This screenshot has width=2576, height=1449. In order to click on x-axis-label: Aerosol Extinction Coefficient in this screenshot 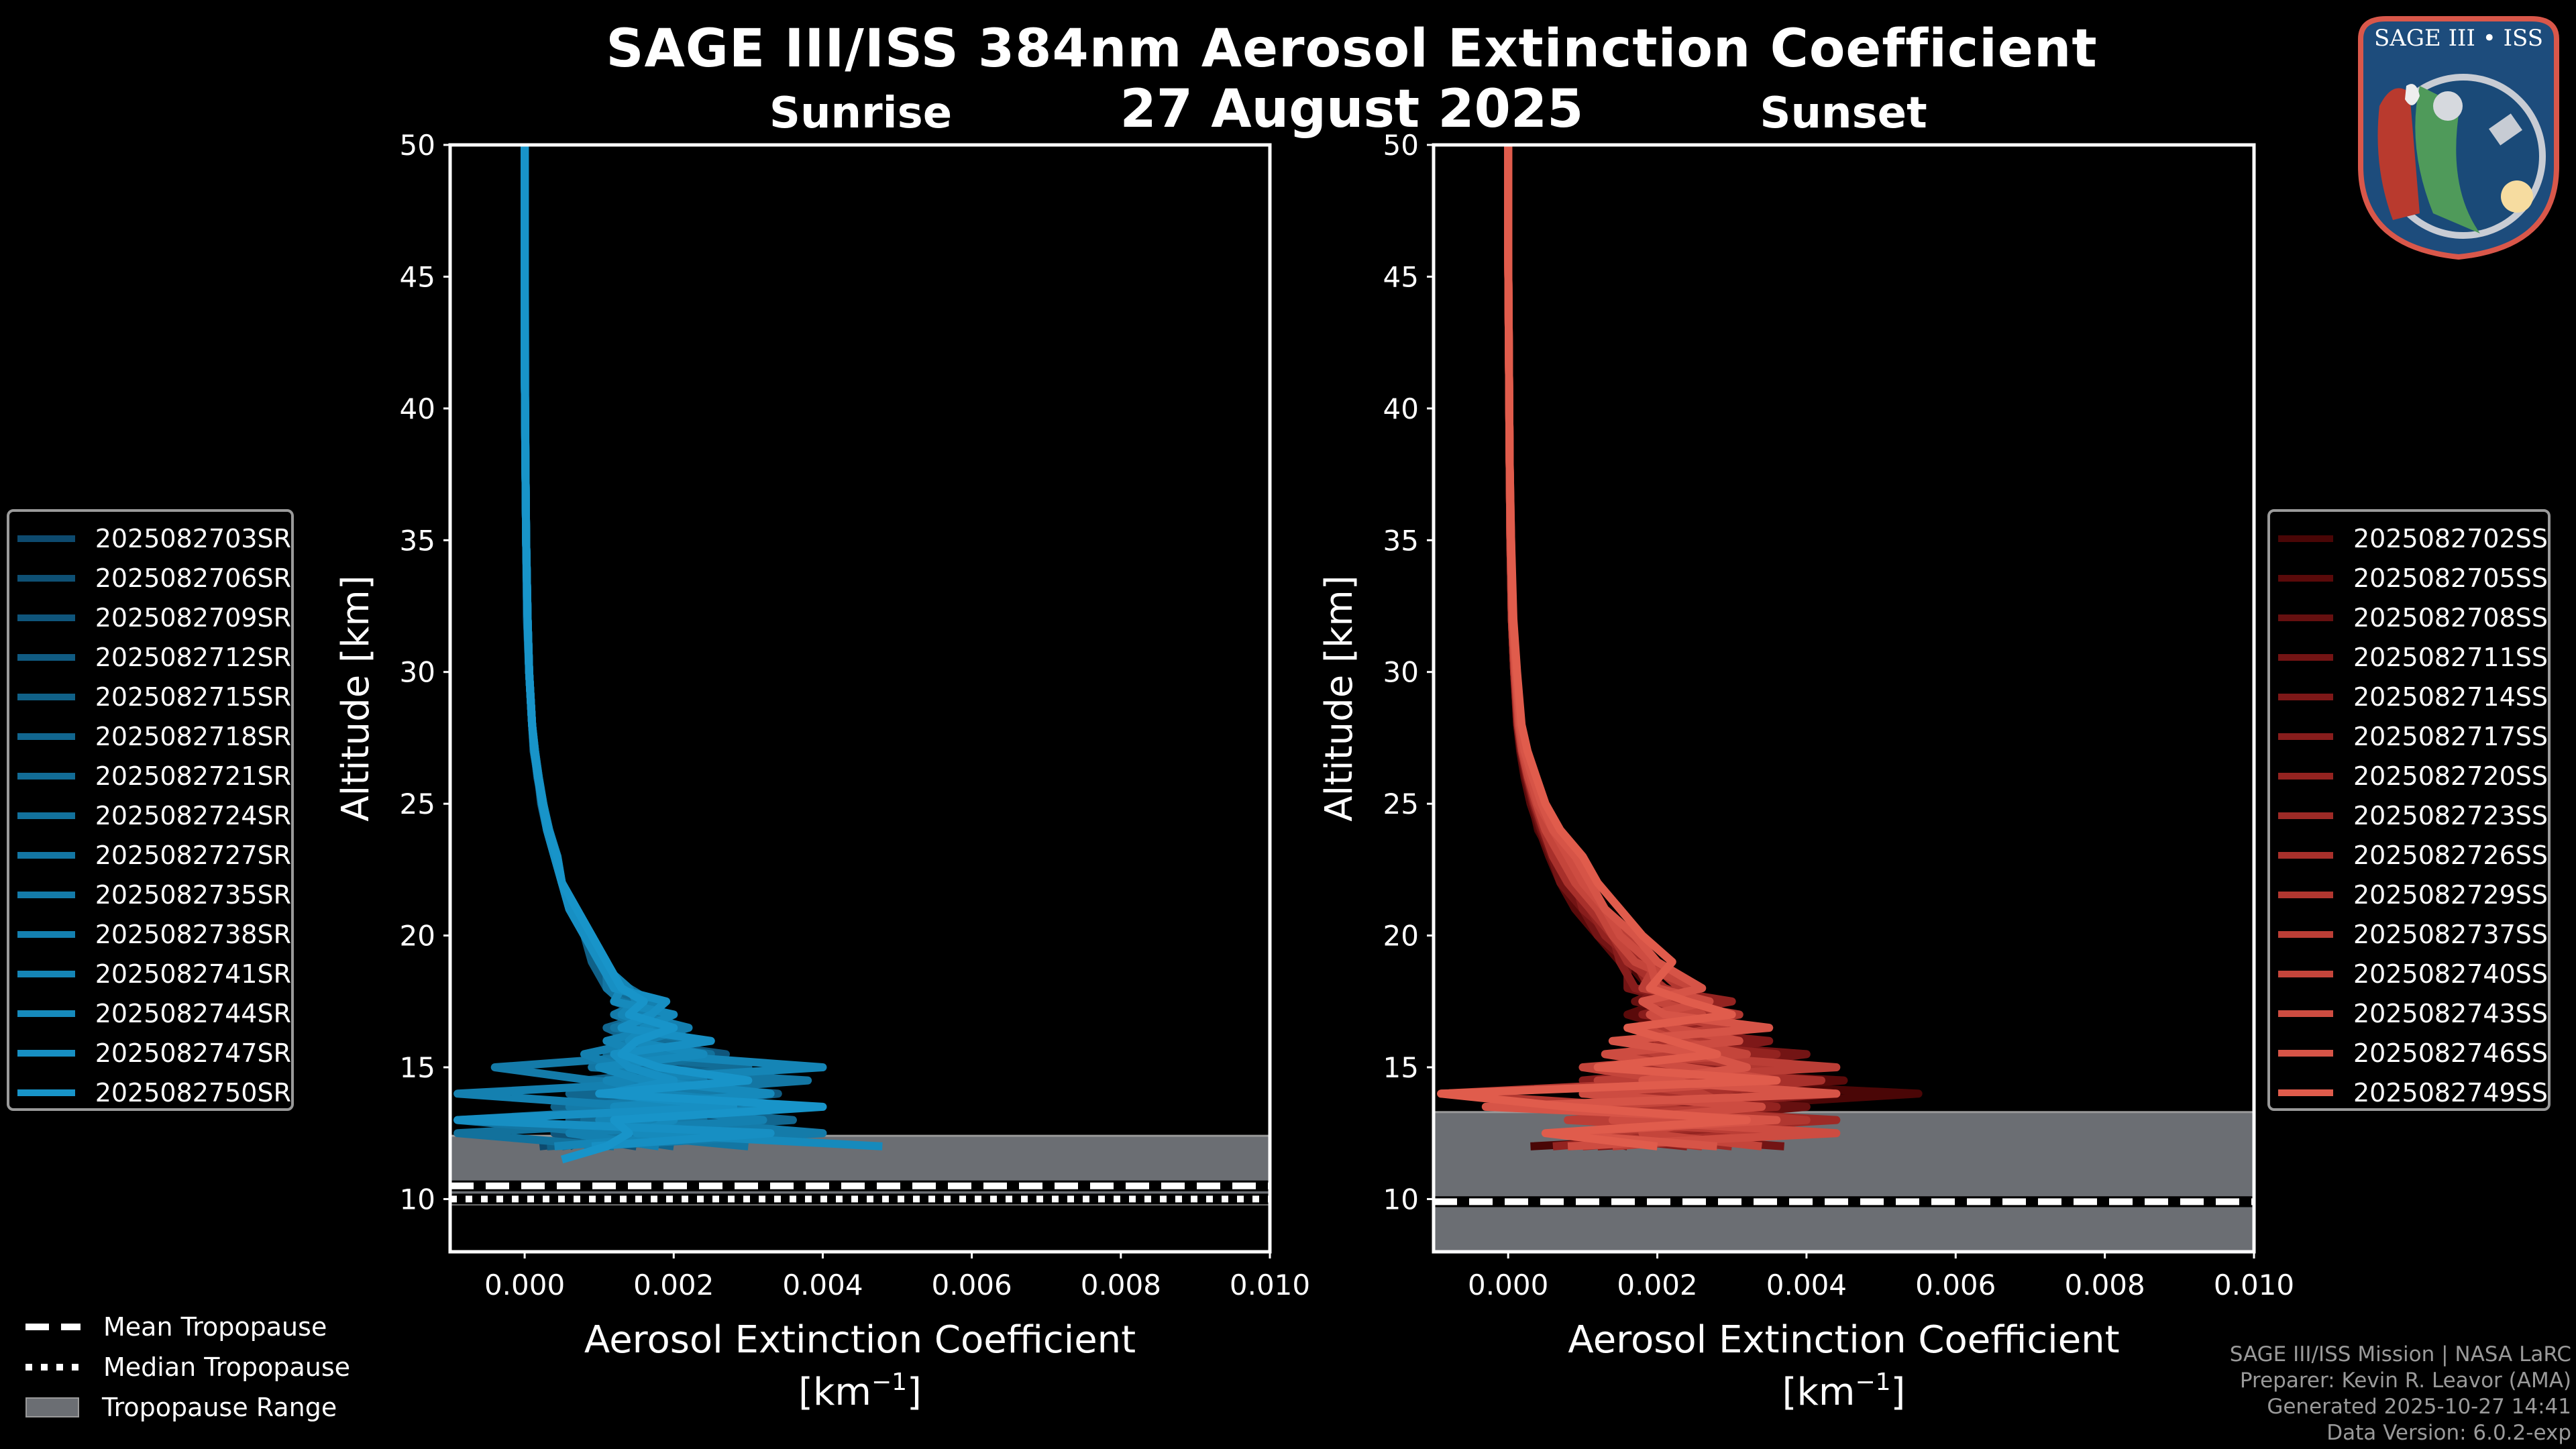, I will do `click(860, 1340)`.